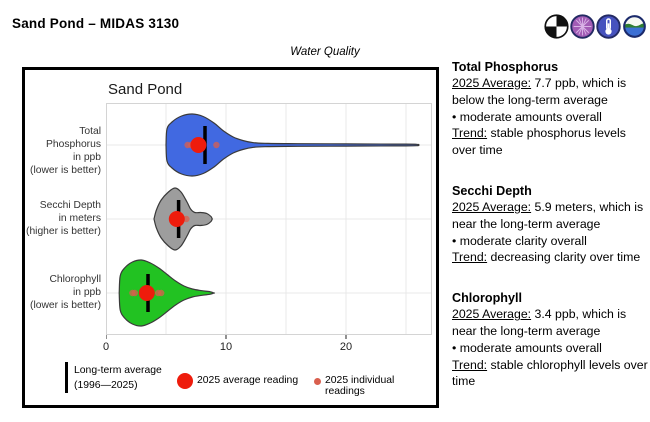  I want to click on legend-text-line: Long-term average, so click(118, 370).